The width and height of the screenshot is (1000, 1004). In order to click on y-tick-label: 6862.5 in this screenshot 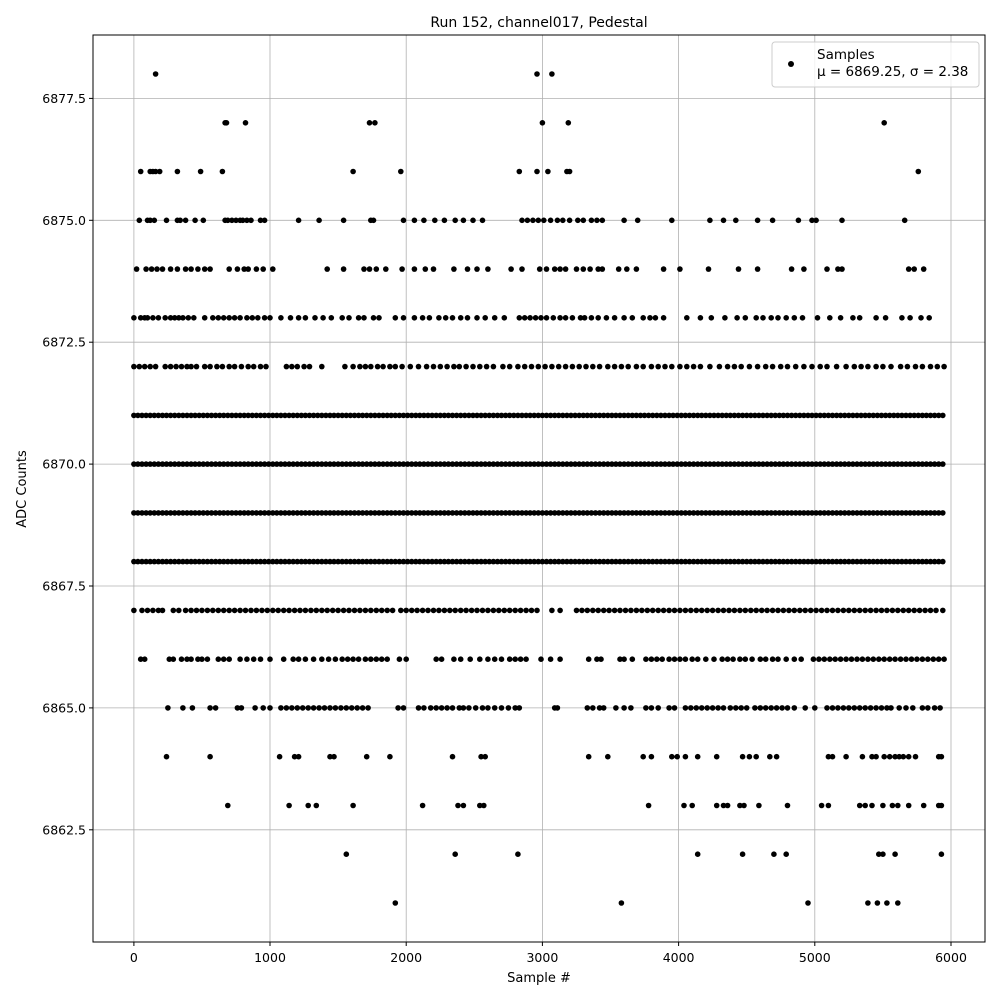, I will do `click(64, 829)`.